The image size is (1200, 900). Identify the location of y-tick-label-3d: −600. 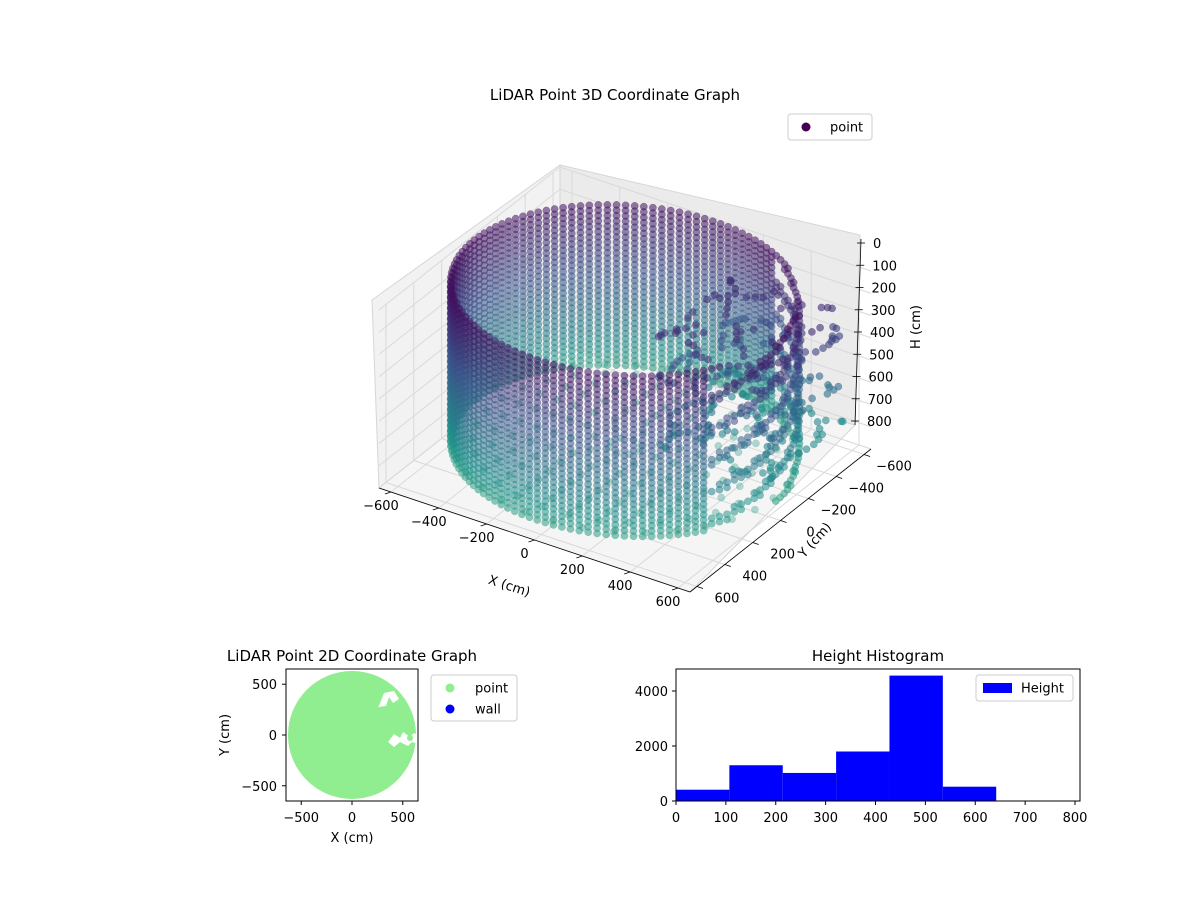
(894, 467).